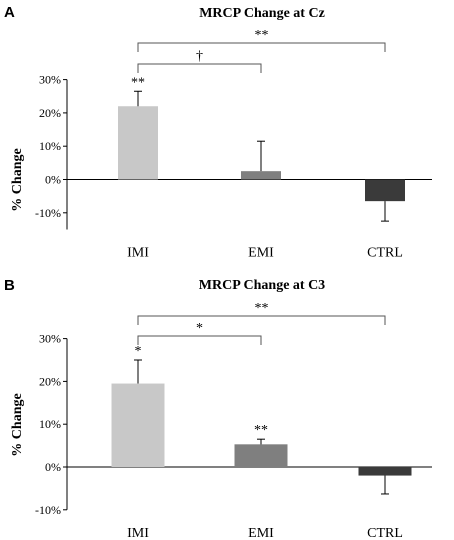  What do you see at coordinates (53, 467) in the screenshot?
I see `panel-b-y-tick-label: 0%` at bounding box center [53, 467].